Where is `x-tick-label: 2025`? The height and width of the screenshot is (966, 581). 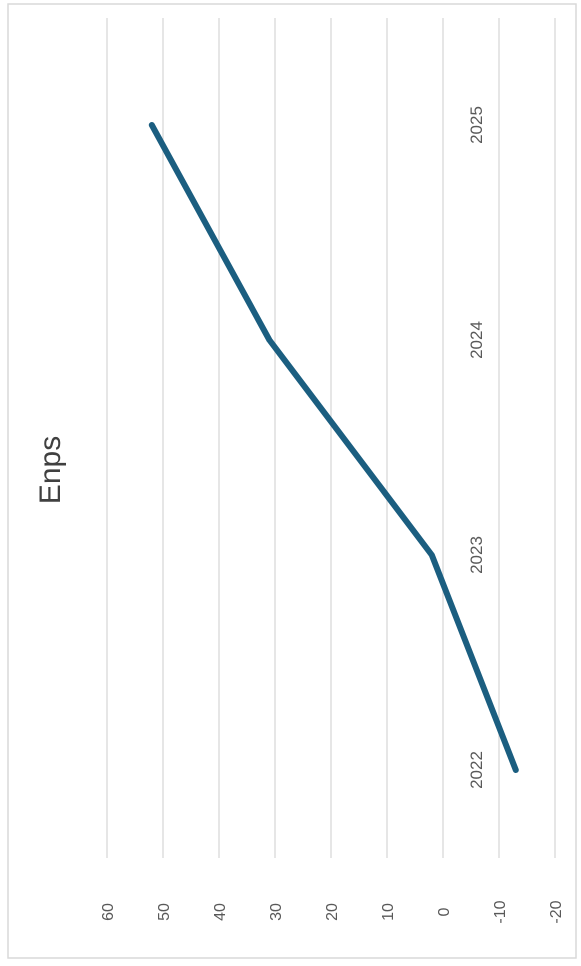 x-tick-label: 2025 is located at coordinates (476, 125).